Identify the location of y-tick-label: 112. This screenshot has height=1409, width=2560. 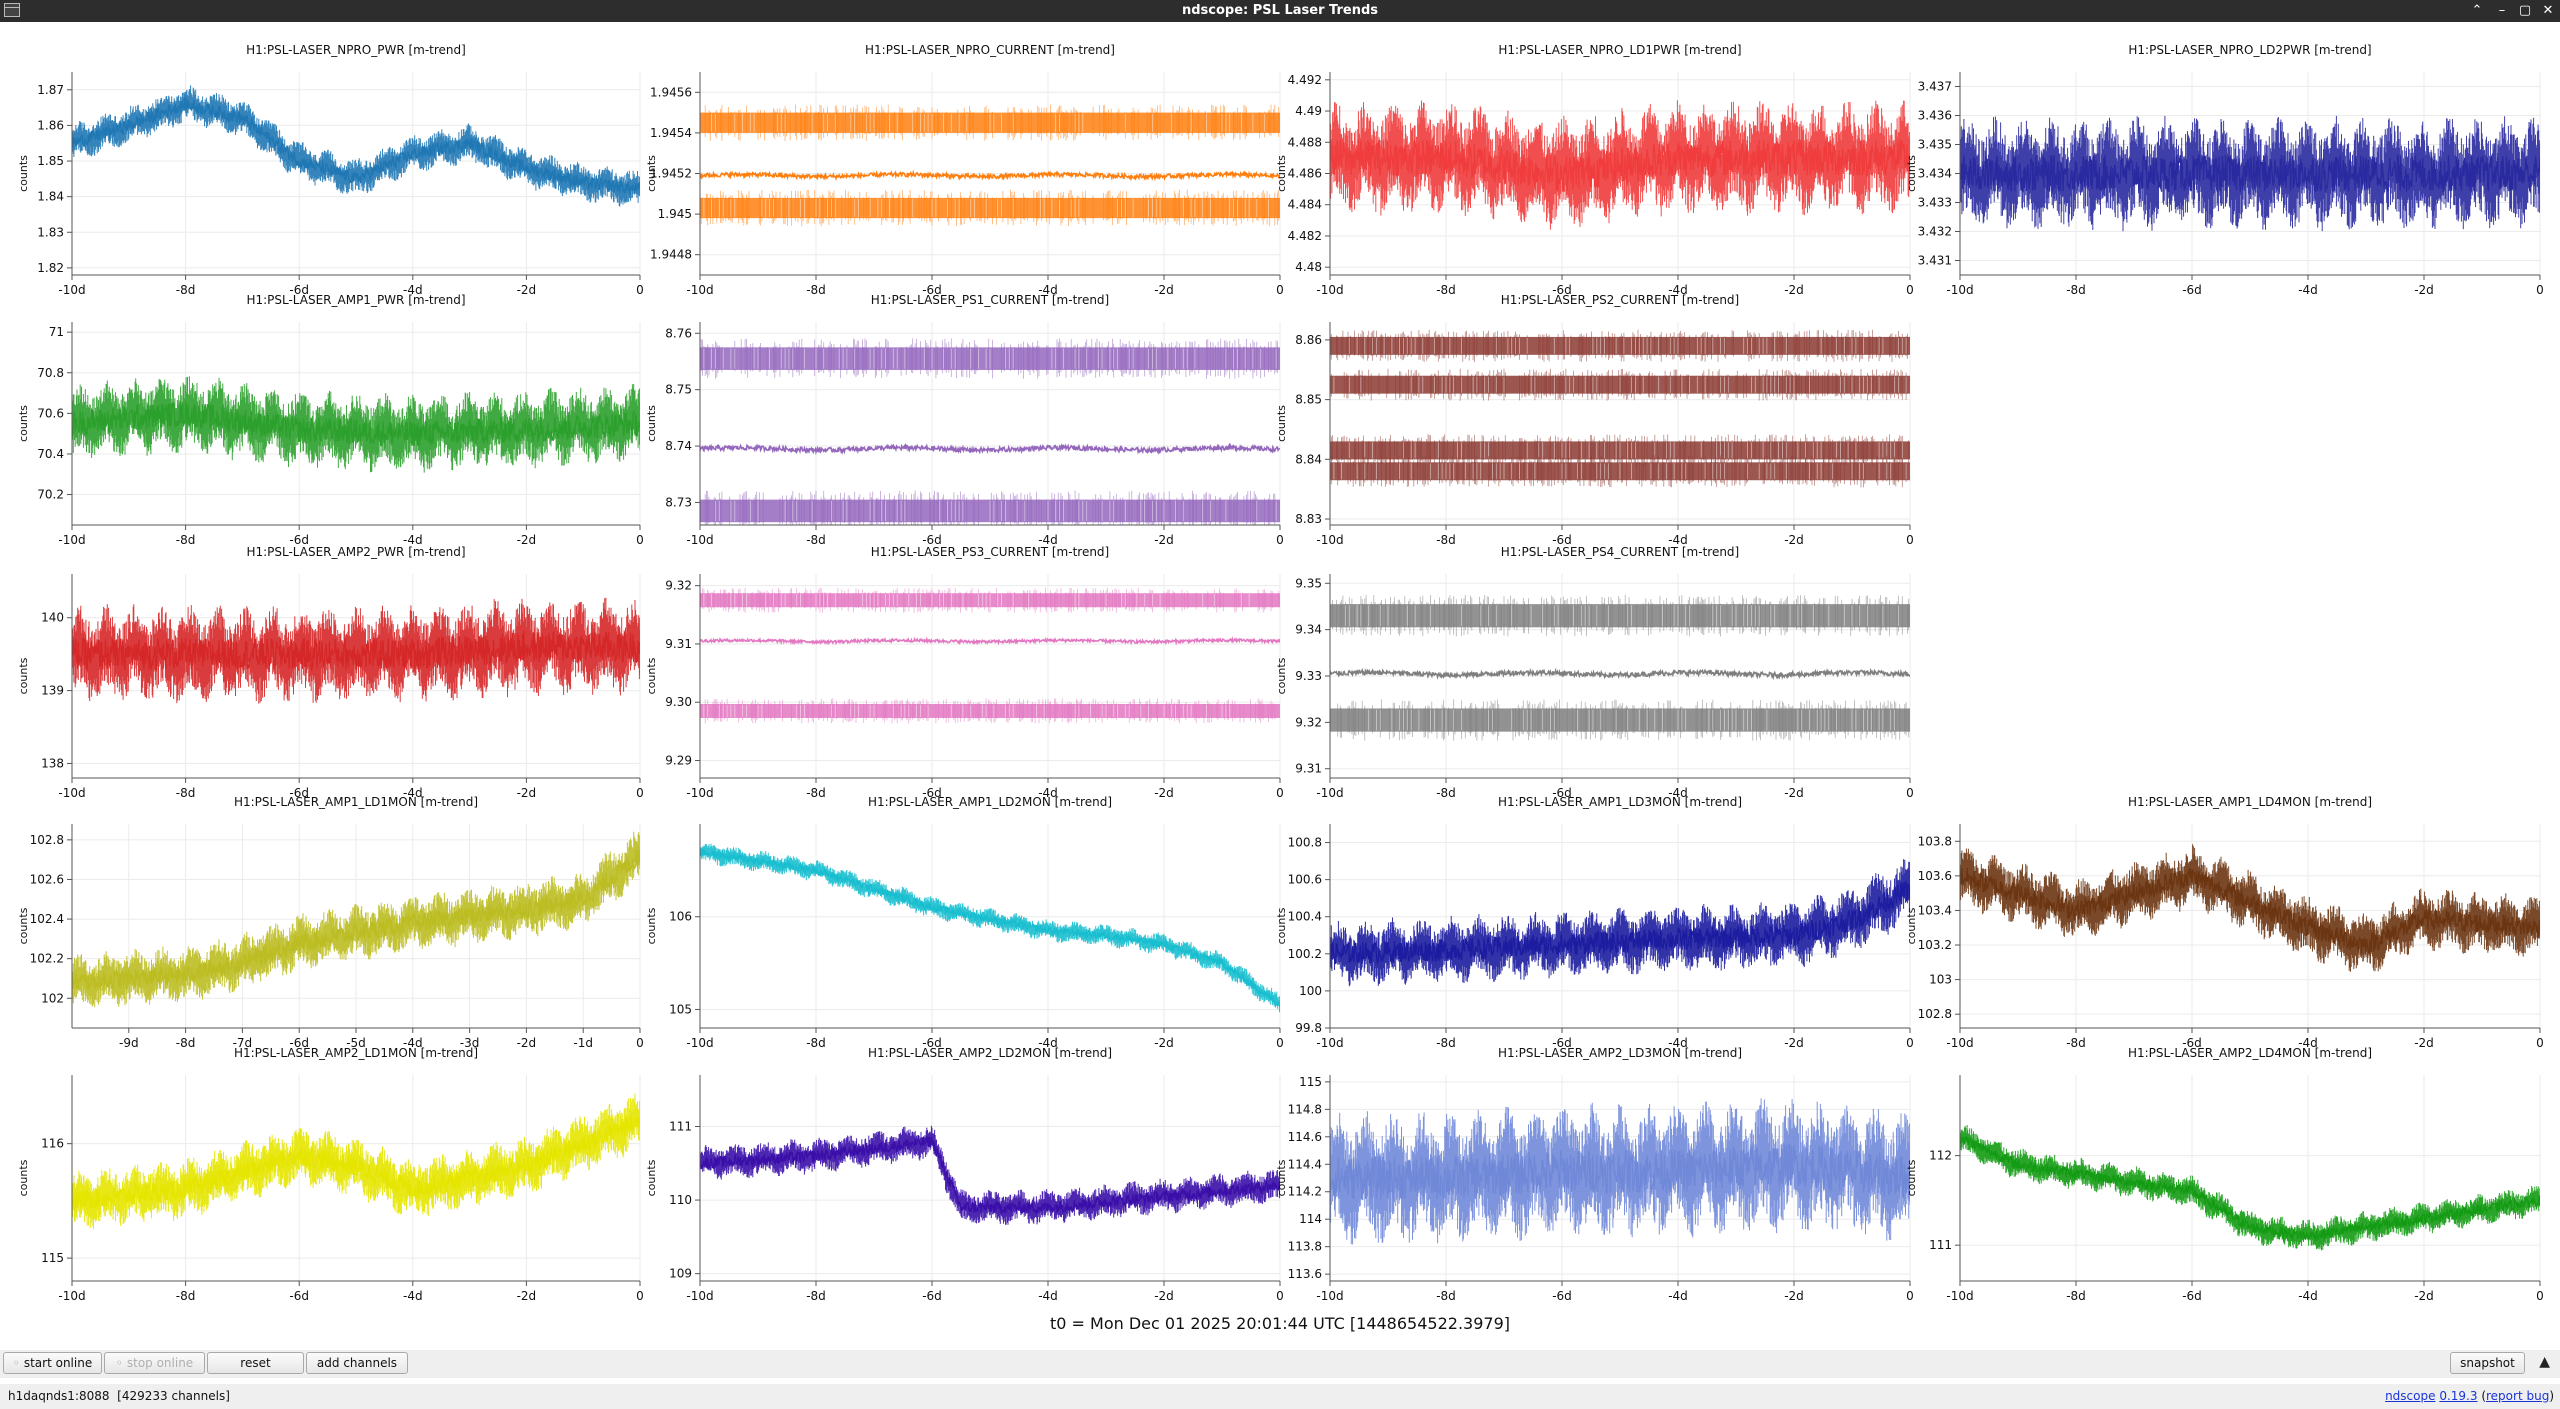
(1940, 1156).